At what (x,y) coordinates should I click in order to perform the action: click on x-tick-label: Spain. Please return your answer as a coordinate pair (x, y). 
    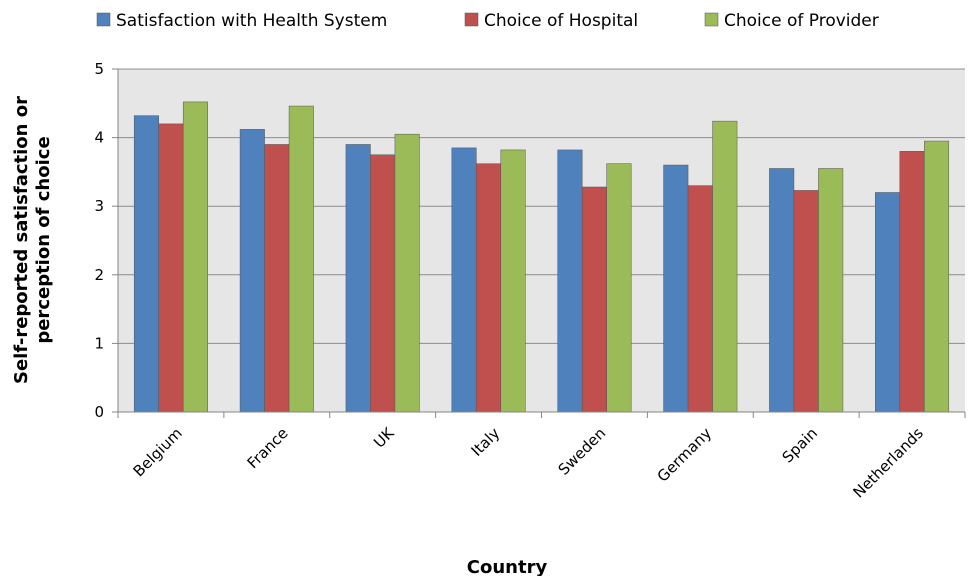
    Looking at the image, I should click on (800, 445).